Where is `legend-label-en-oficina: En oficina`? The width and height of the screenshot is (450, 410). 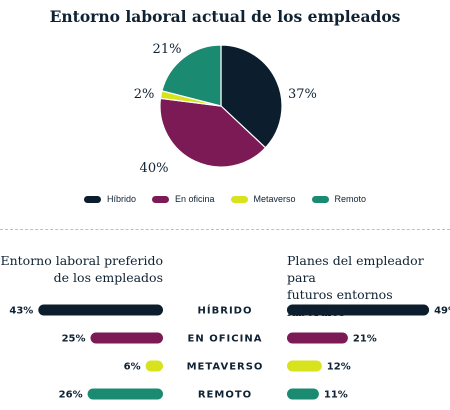
legend-label-en-oficina: En oficina is located at coordinates (194, 199).